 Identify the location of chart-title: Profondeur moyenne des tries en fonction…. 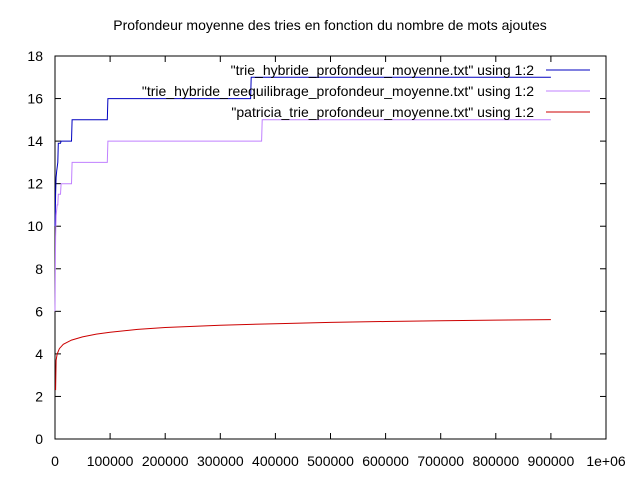
(329, 25).